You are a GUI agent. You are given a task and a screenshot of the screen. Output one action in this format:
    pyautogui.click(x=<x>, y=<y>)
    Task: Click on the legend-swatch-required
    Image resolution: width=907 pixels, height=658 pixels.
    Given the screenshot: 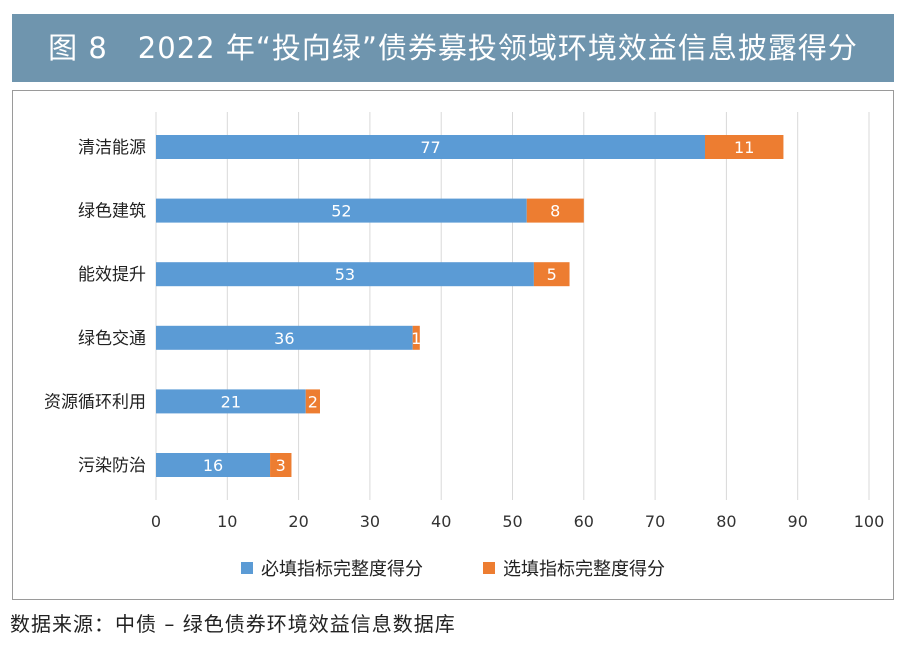 What is the action you would take?
    pyautogui.click(x=247, y=568)
    